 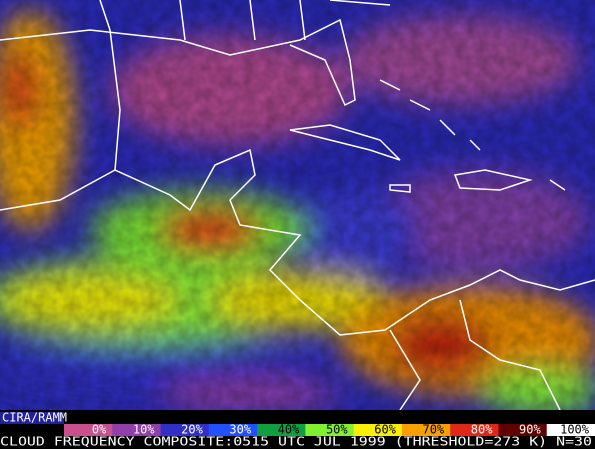 I want to click on credit: CIRA/RAMM, so click(x=34, y=418).